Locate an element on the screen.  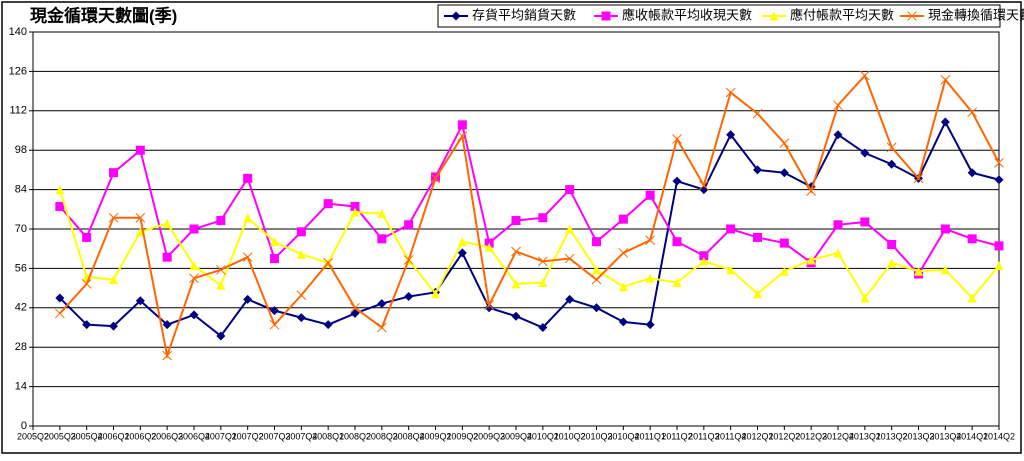
x-tick-label: 2009Q2 is located at coordinates (462, 436).